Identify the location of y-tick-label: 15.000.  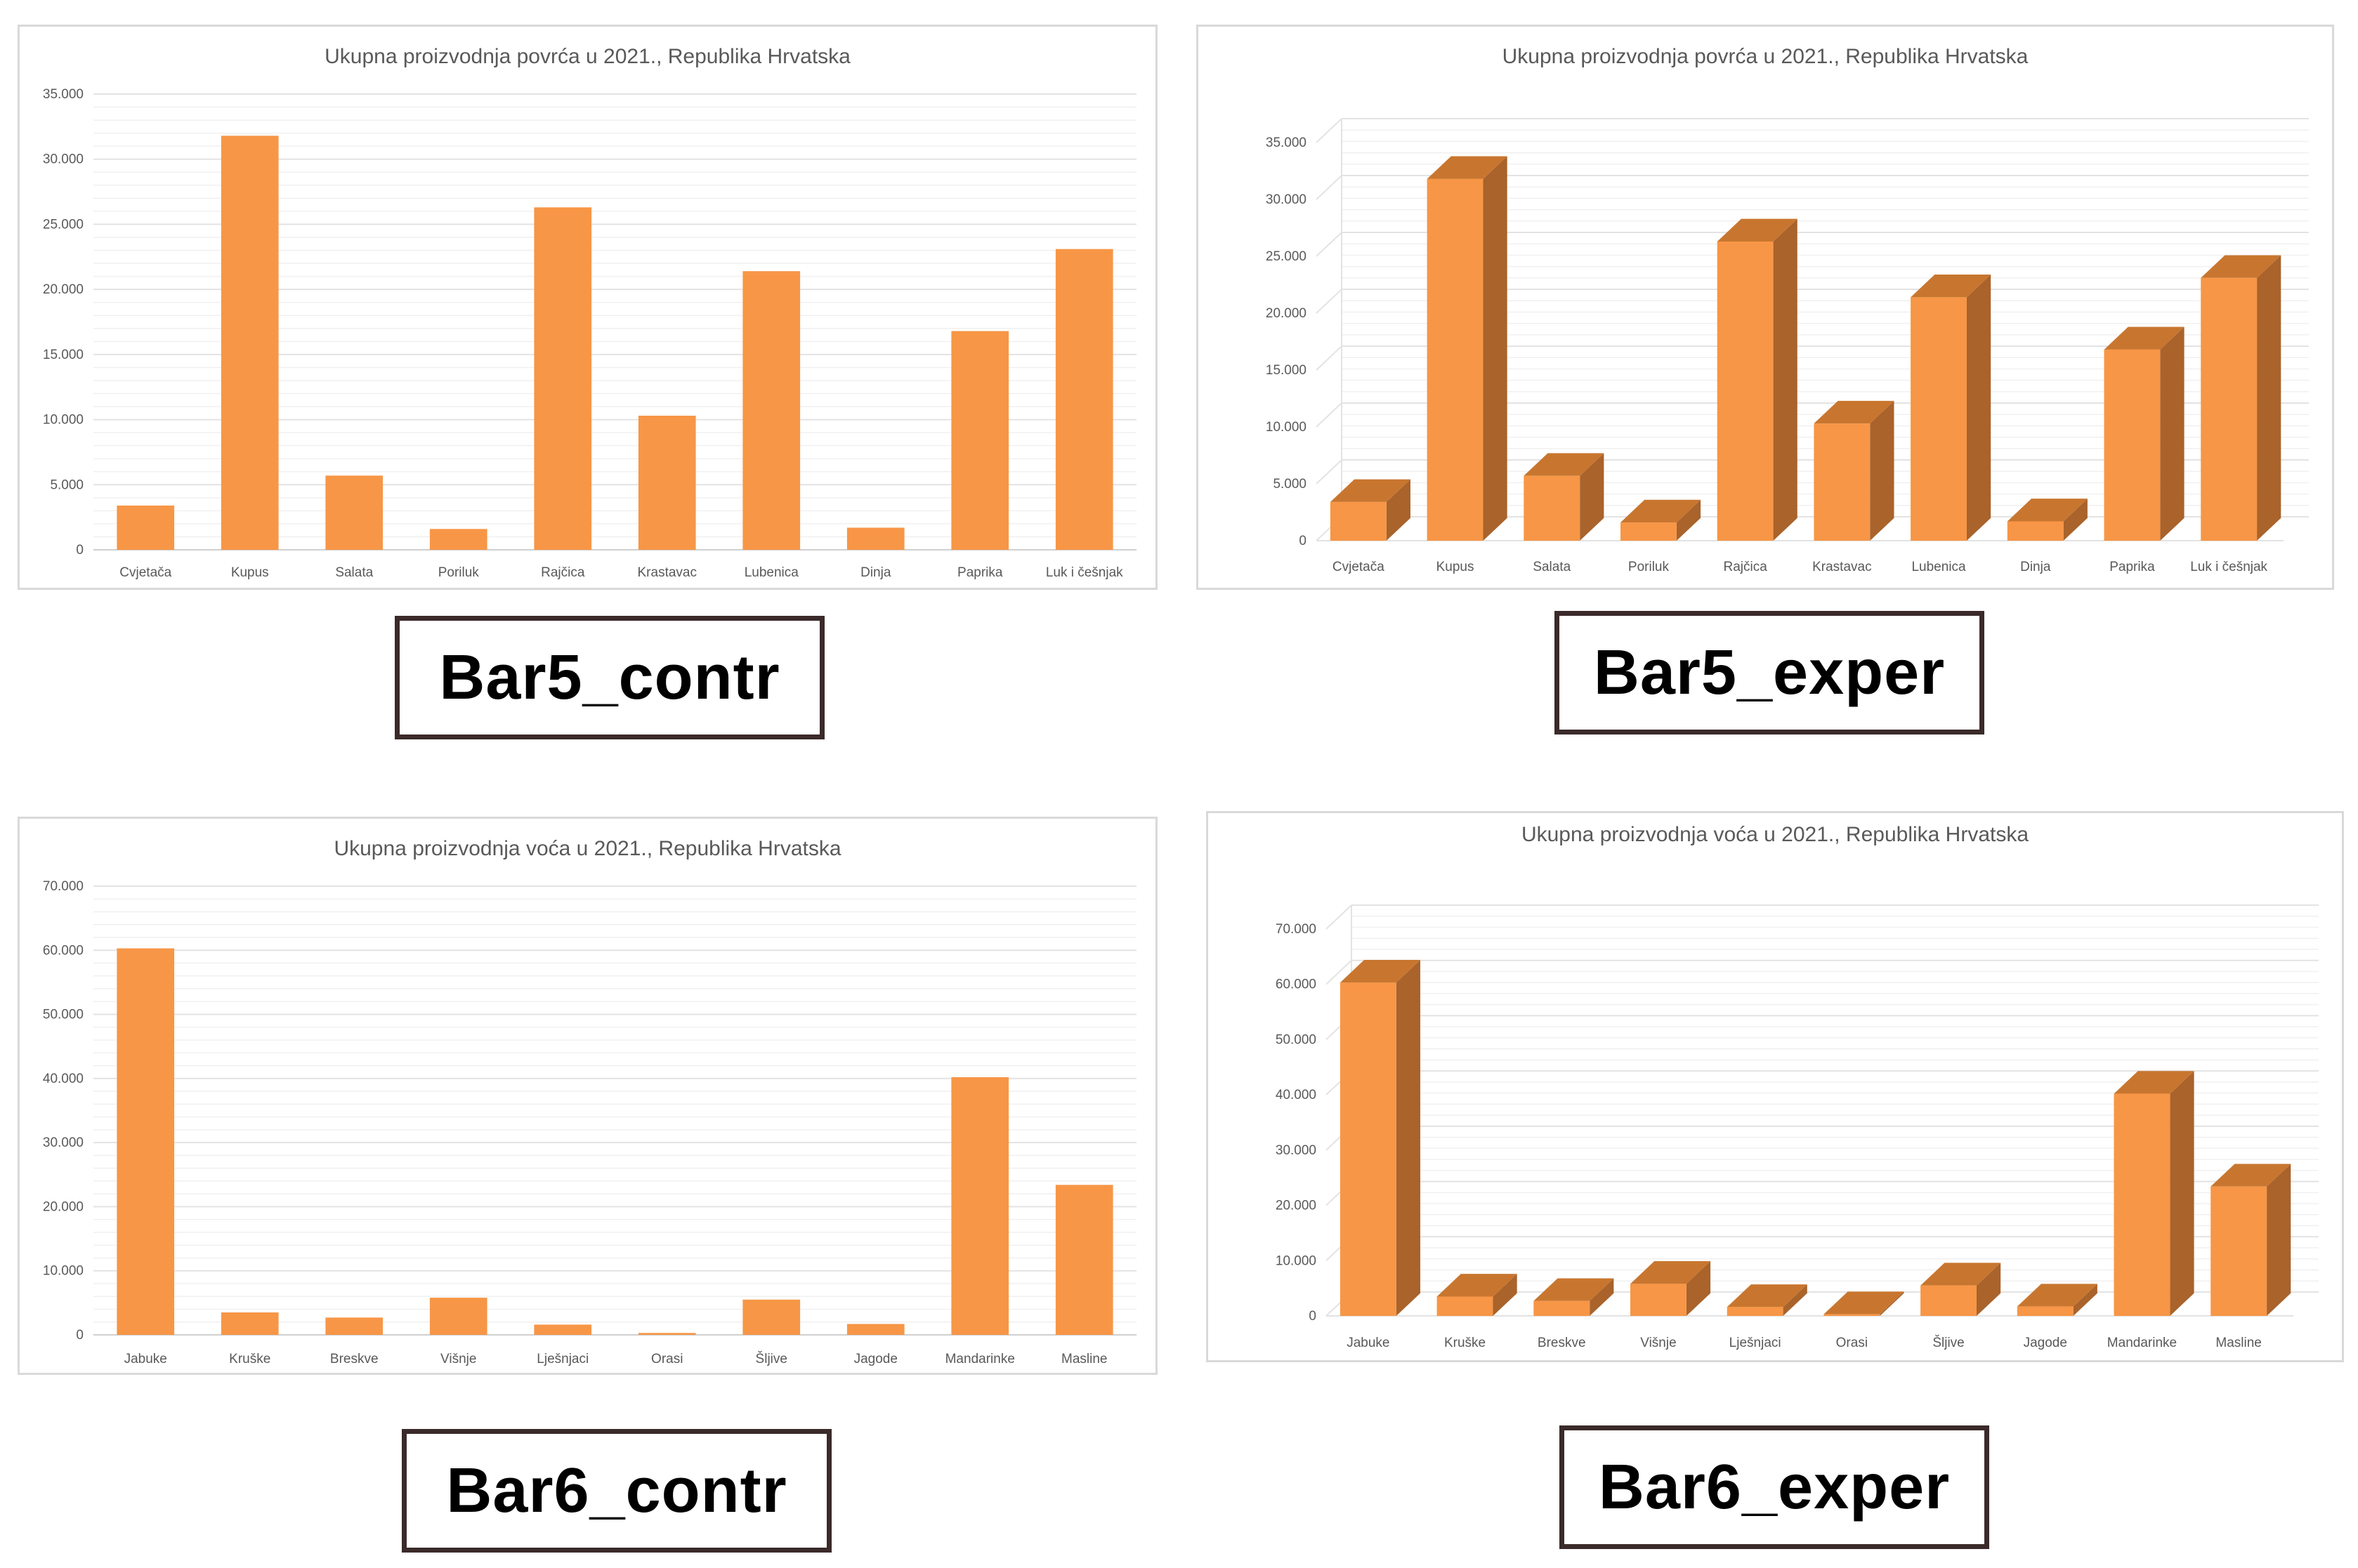
(1286, 370).